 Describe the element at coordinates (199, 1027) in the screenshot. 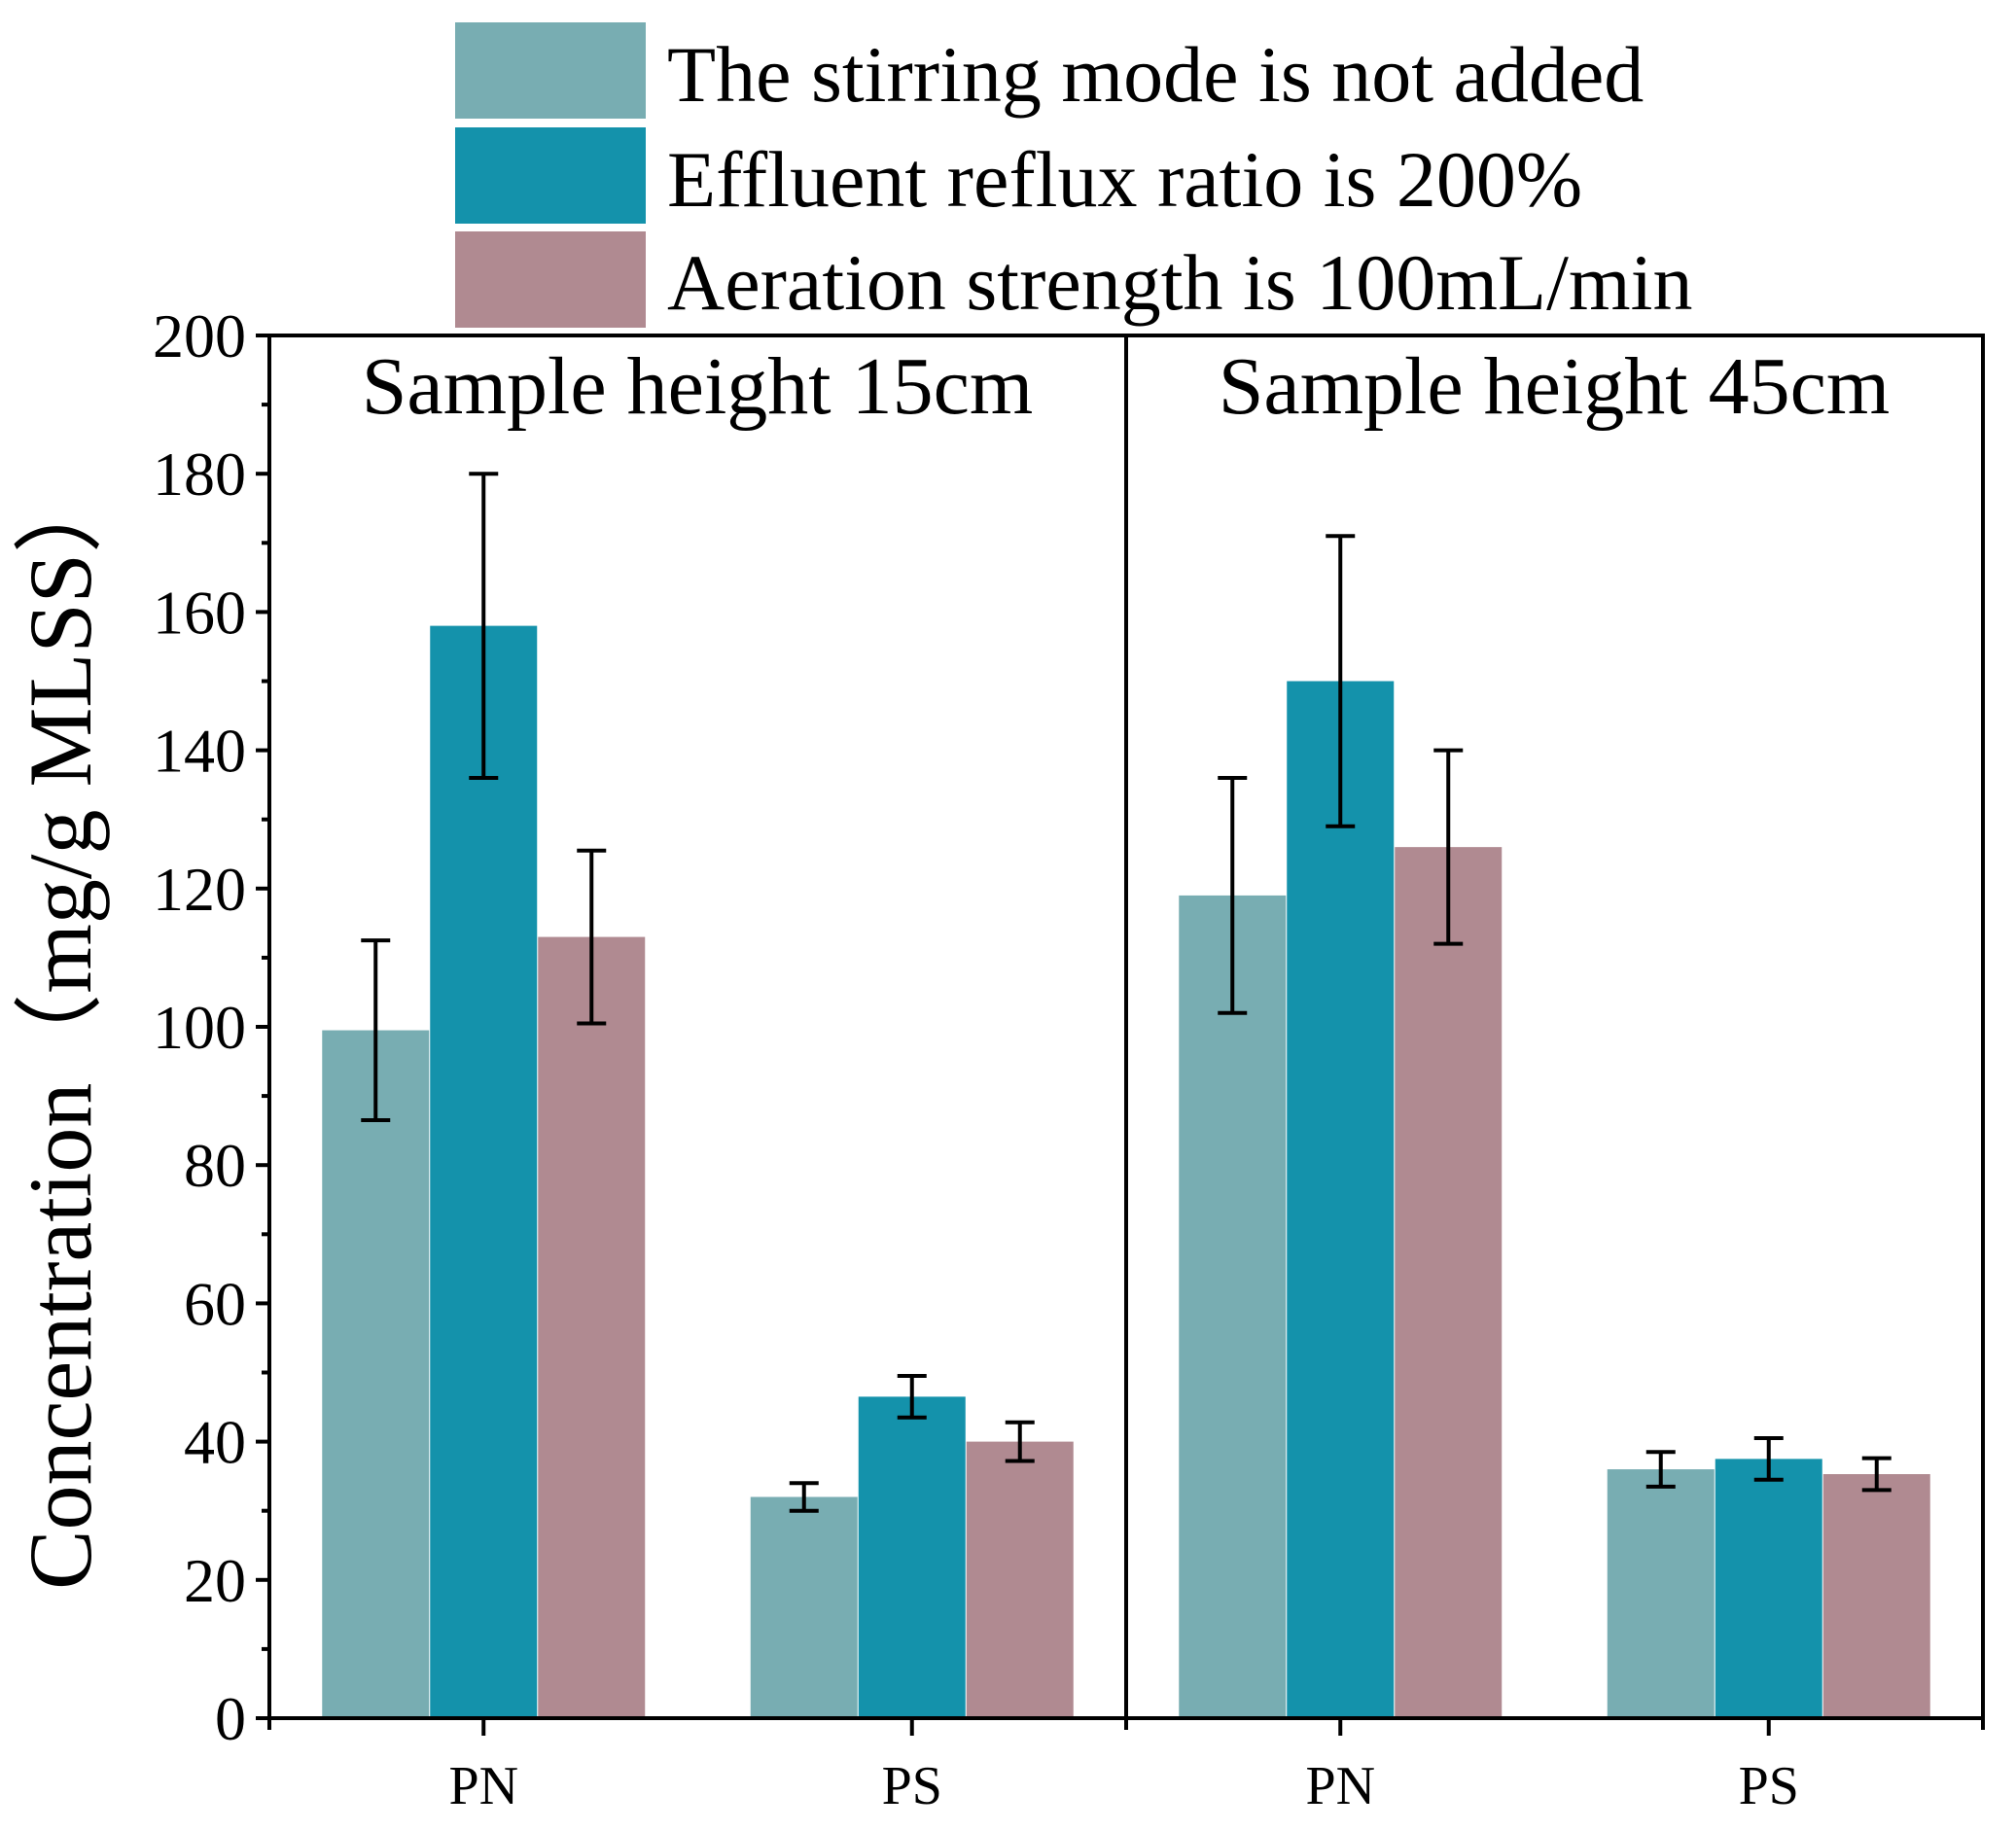

I see `y-tick-label: 100` at that location.